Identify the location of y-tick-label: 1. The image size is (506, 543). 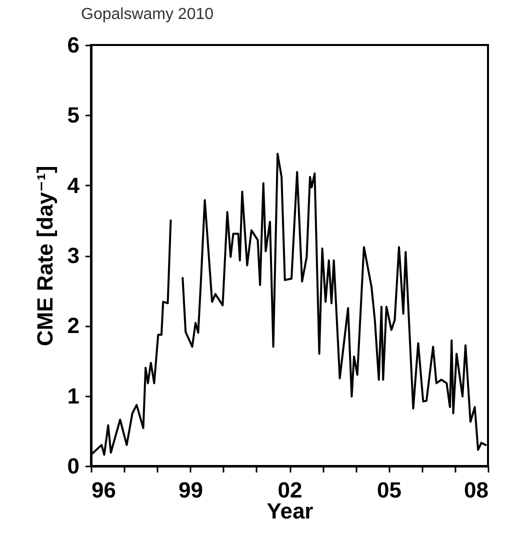
(73, 395).